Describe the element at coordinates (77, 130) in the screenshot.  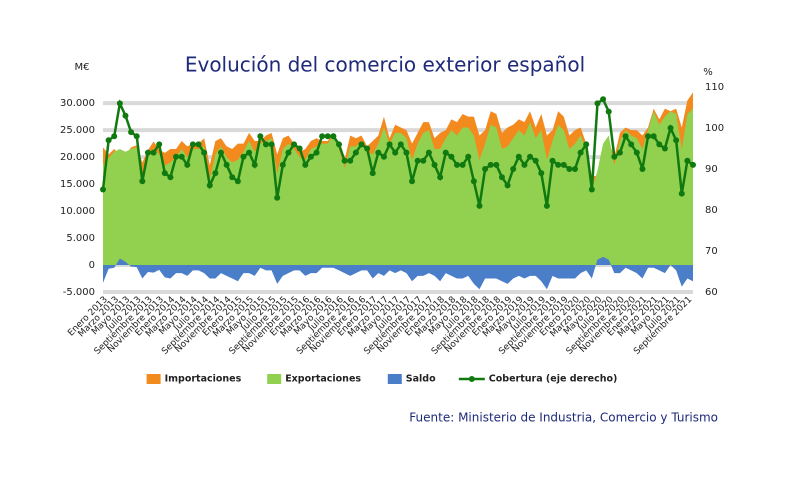
I see `y-tick-label: 25.000` at that location.